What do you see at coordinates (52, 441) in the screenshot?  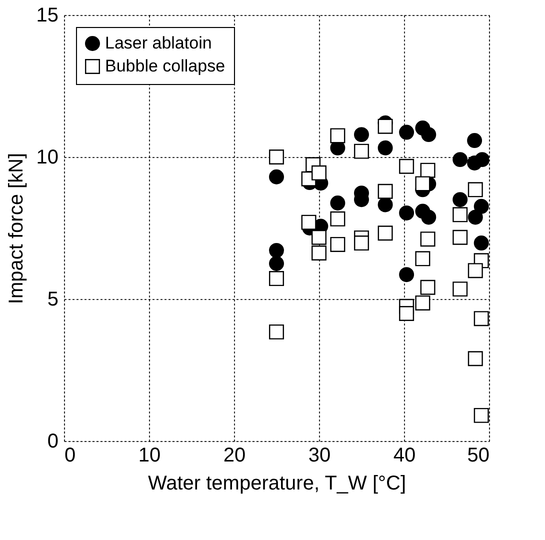 I see `y-tick-label: 0` at bounding box center [52, 441].